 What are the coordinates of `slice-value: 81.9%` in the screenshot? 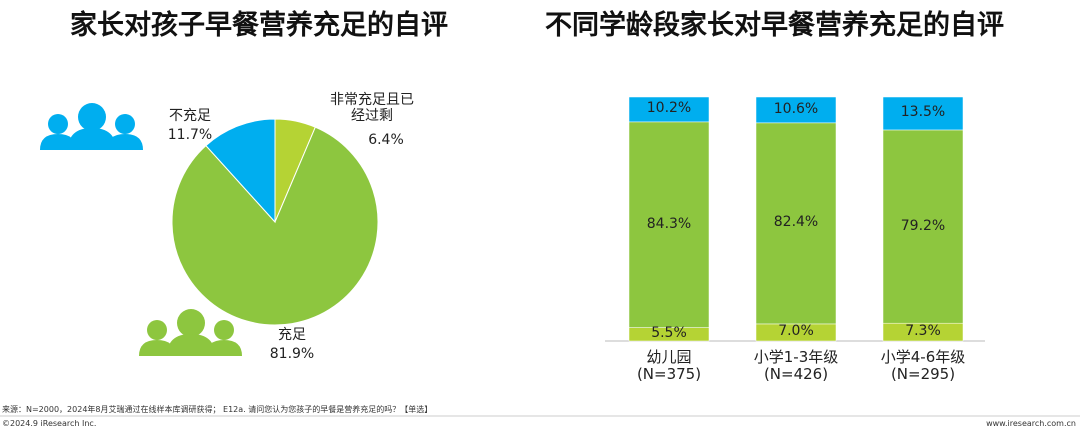 It's located at (292, 354).